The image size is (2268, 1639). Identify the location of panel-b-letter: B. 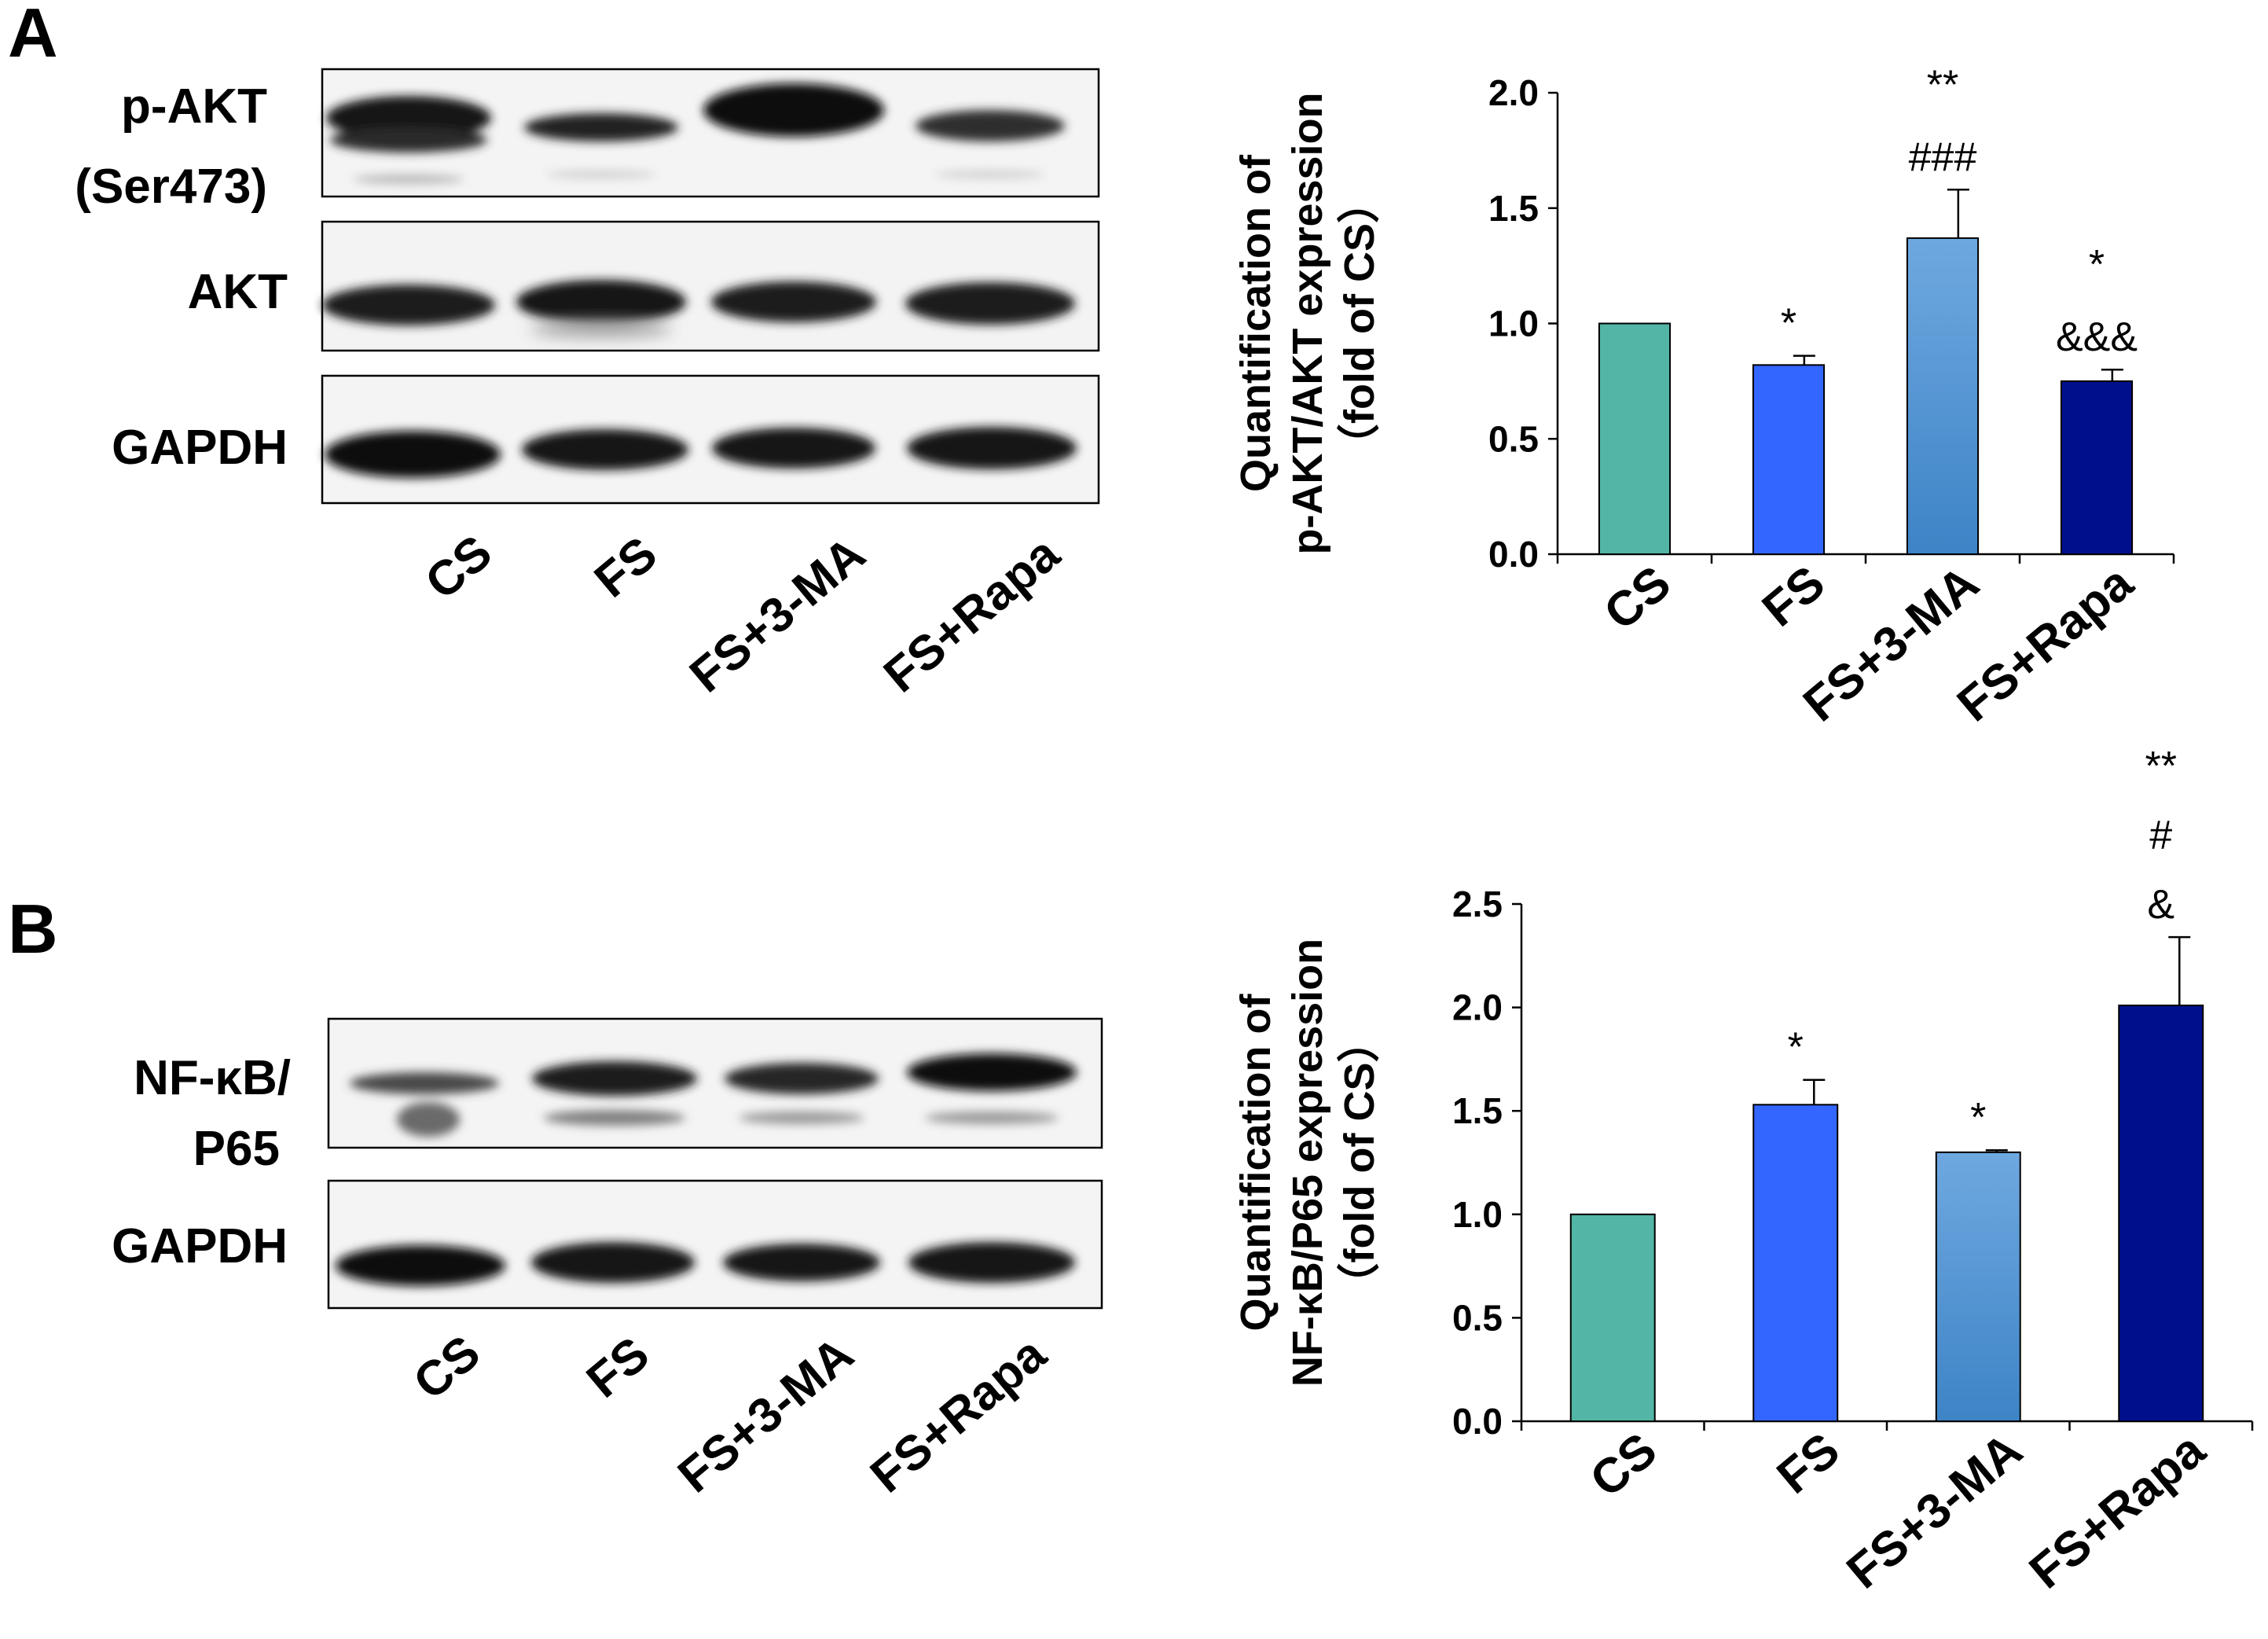
(33, 929).